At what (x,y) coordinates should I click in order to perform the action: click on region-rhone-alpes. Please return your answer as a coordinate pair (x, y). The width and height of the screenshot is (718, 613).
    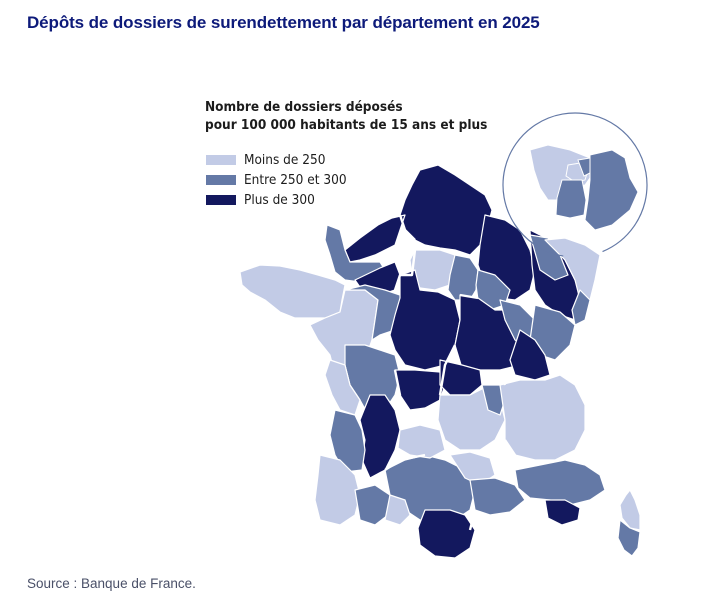
    Looking at the image, I should click on (542, 417).